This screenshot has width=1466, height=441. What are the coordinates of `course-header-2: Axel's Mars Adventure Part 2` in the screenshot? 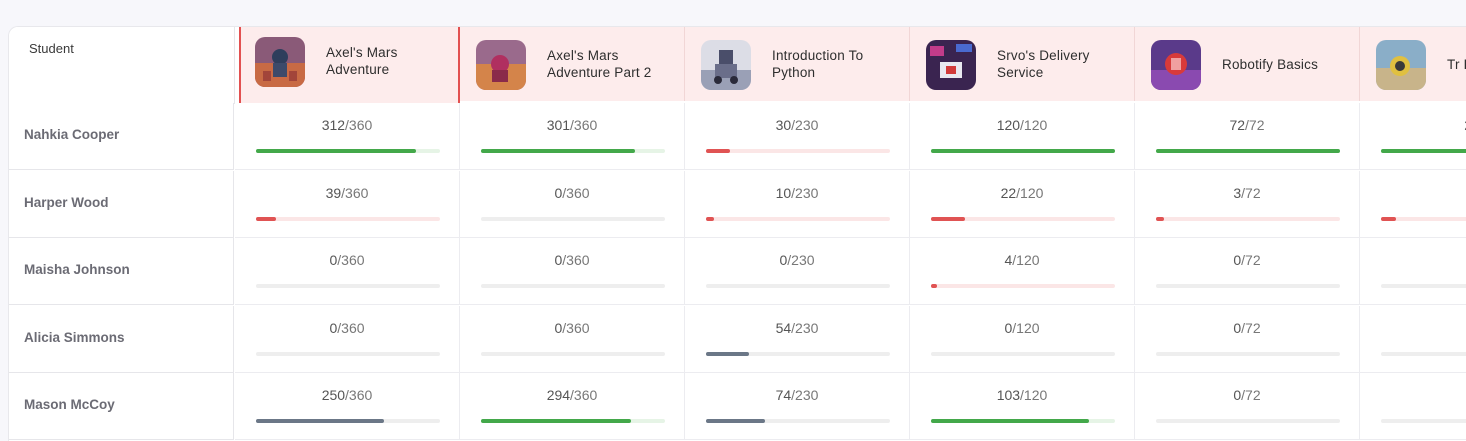 It's located at (572, 64).